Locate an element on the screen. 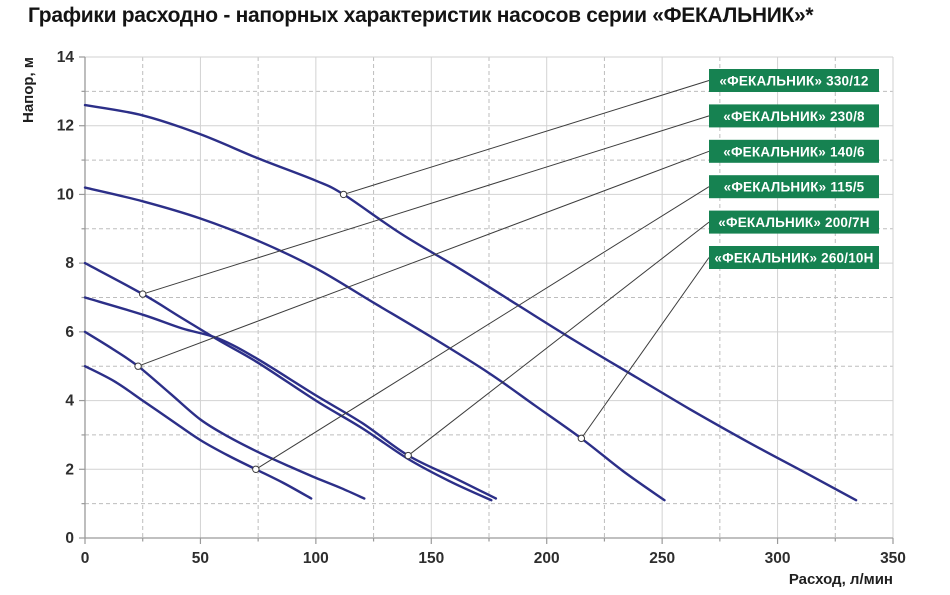 This screenshot has height=595, width=950. tick-label-y-10: 10 is located at coordinates (65, 194).